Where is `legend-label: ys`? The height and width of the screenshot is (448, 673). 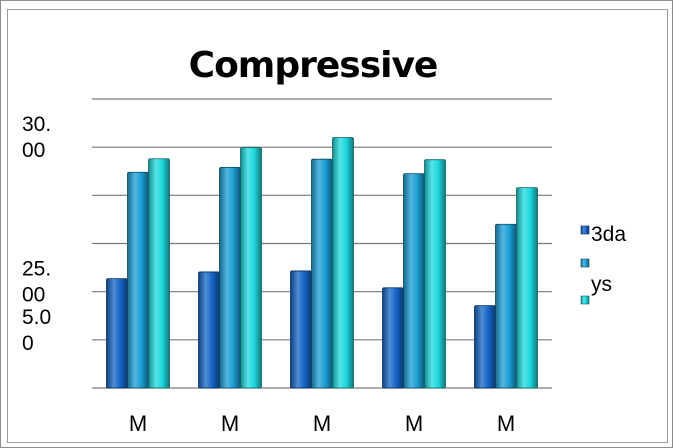 legend-label: ys is located at coordinates (601, 284).